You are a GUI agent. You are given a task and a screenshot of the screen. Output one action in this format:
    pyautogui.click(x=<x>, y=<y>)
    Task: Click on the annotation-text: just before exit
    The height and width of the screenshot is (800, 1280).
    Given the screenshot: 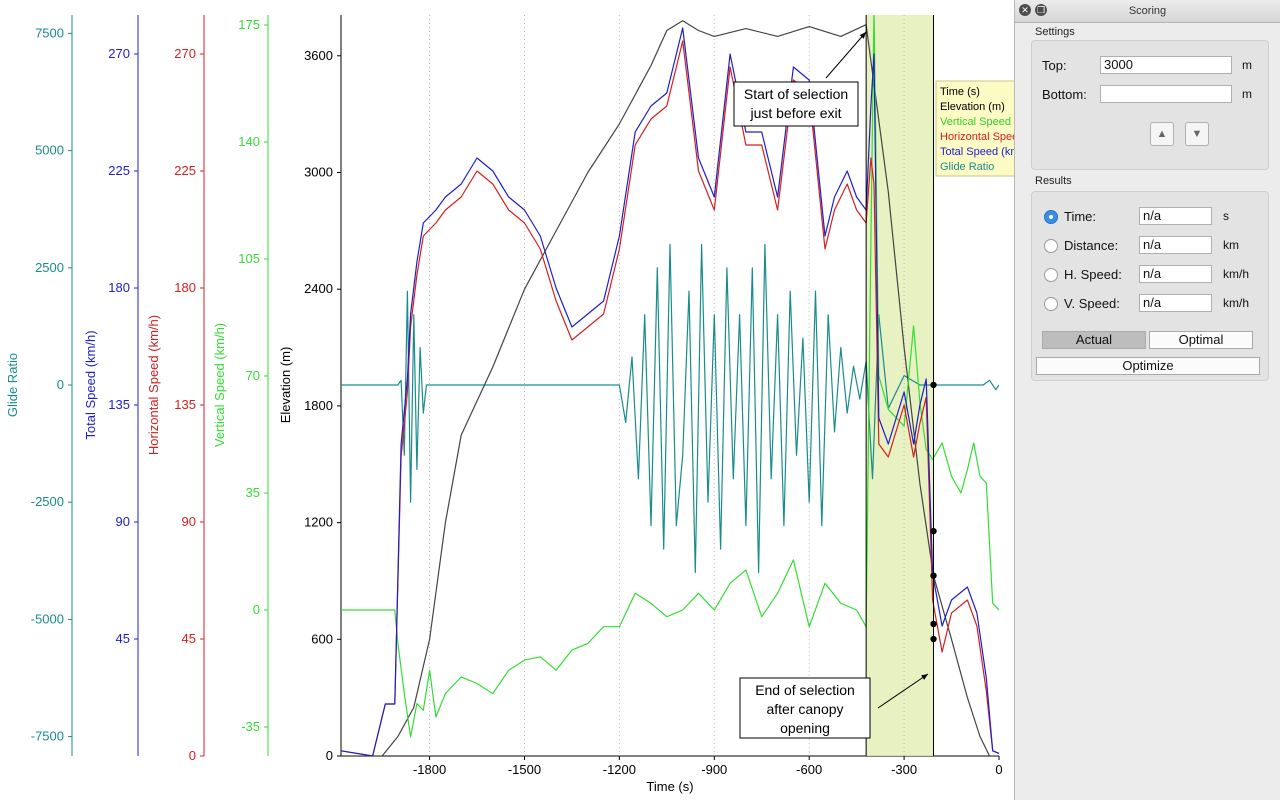 What is the action you would take?
    pyautogui.click(x=795, y=113)
    